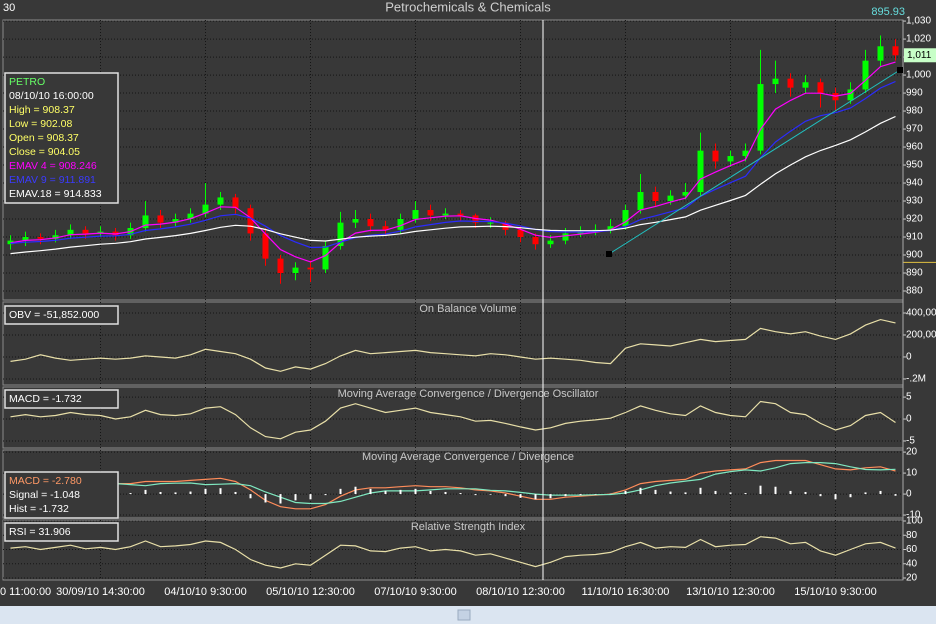 This screenshot has height=624, width=936. What do you see at coordinates (754, 162) in the screenshot?
I see `trend-line` at bounding box center [754, 162].